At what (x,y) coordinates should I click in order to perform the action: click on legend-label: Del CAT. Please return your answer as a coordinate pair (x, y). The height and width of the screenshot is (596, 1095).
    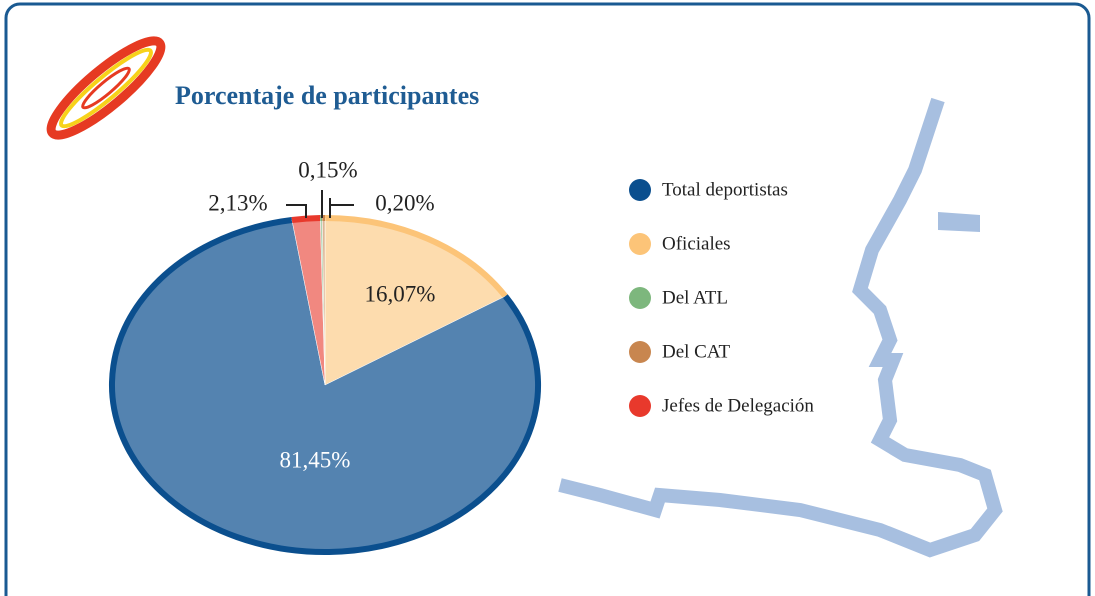
    Looking at the image, I should click on (696, 351).